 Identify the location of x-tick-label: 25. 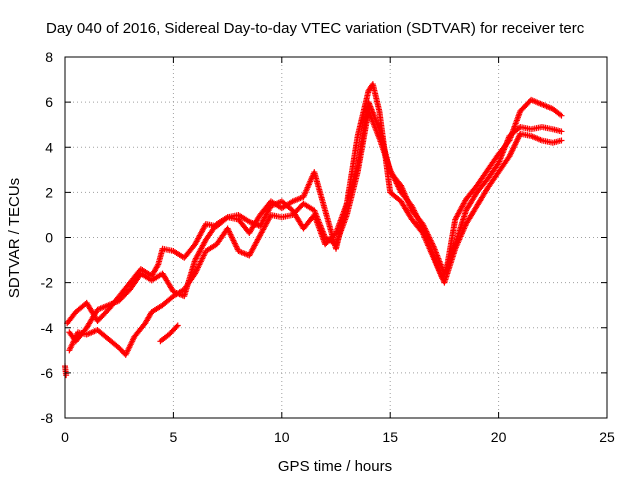
(607, 437).